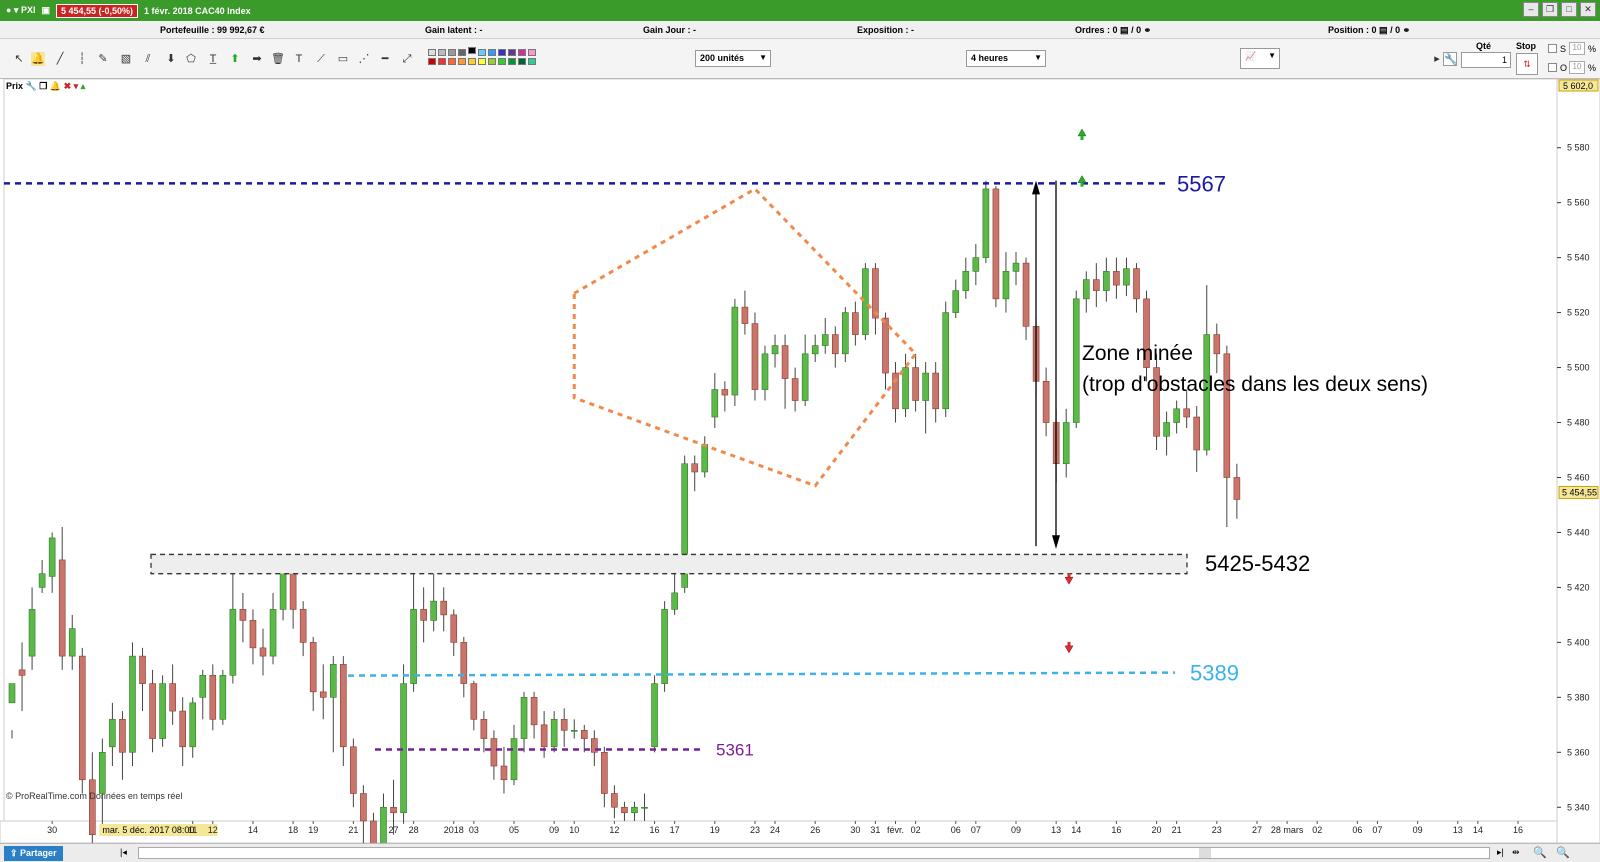  I want to click on right-arrow-icon: ➡, so click(257, 59).